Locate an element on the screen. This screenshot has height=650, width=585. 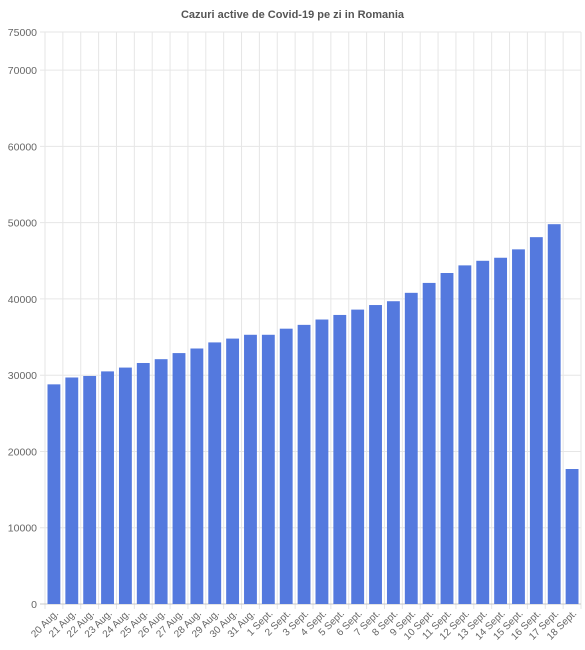
y-tick-label: 30000 is located at coordinates (22, 376).